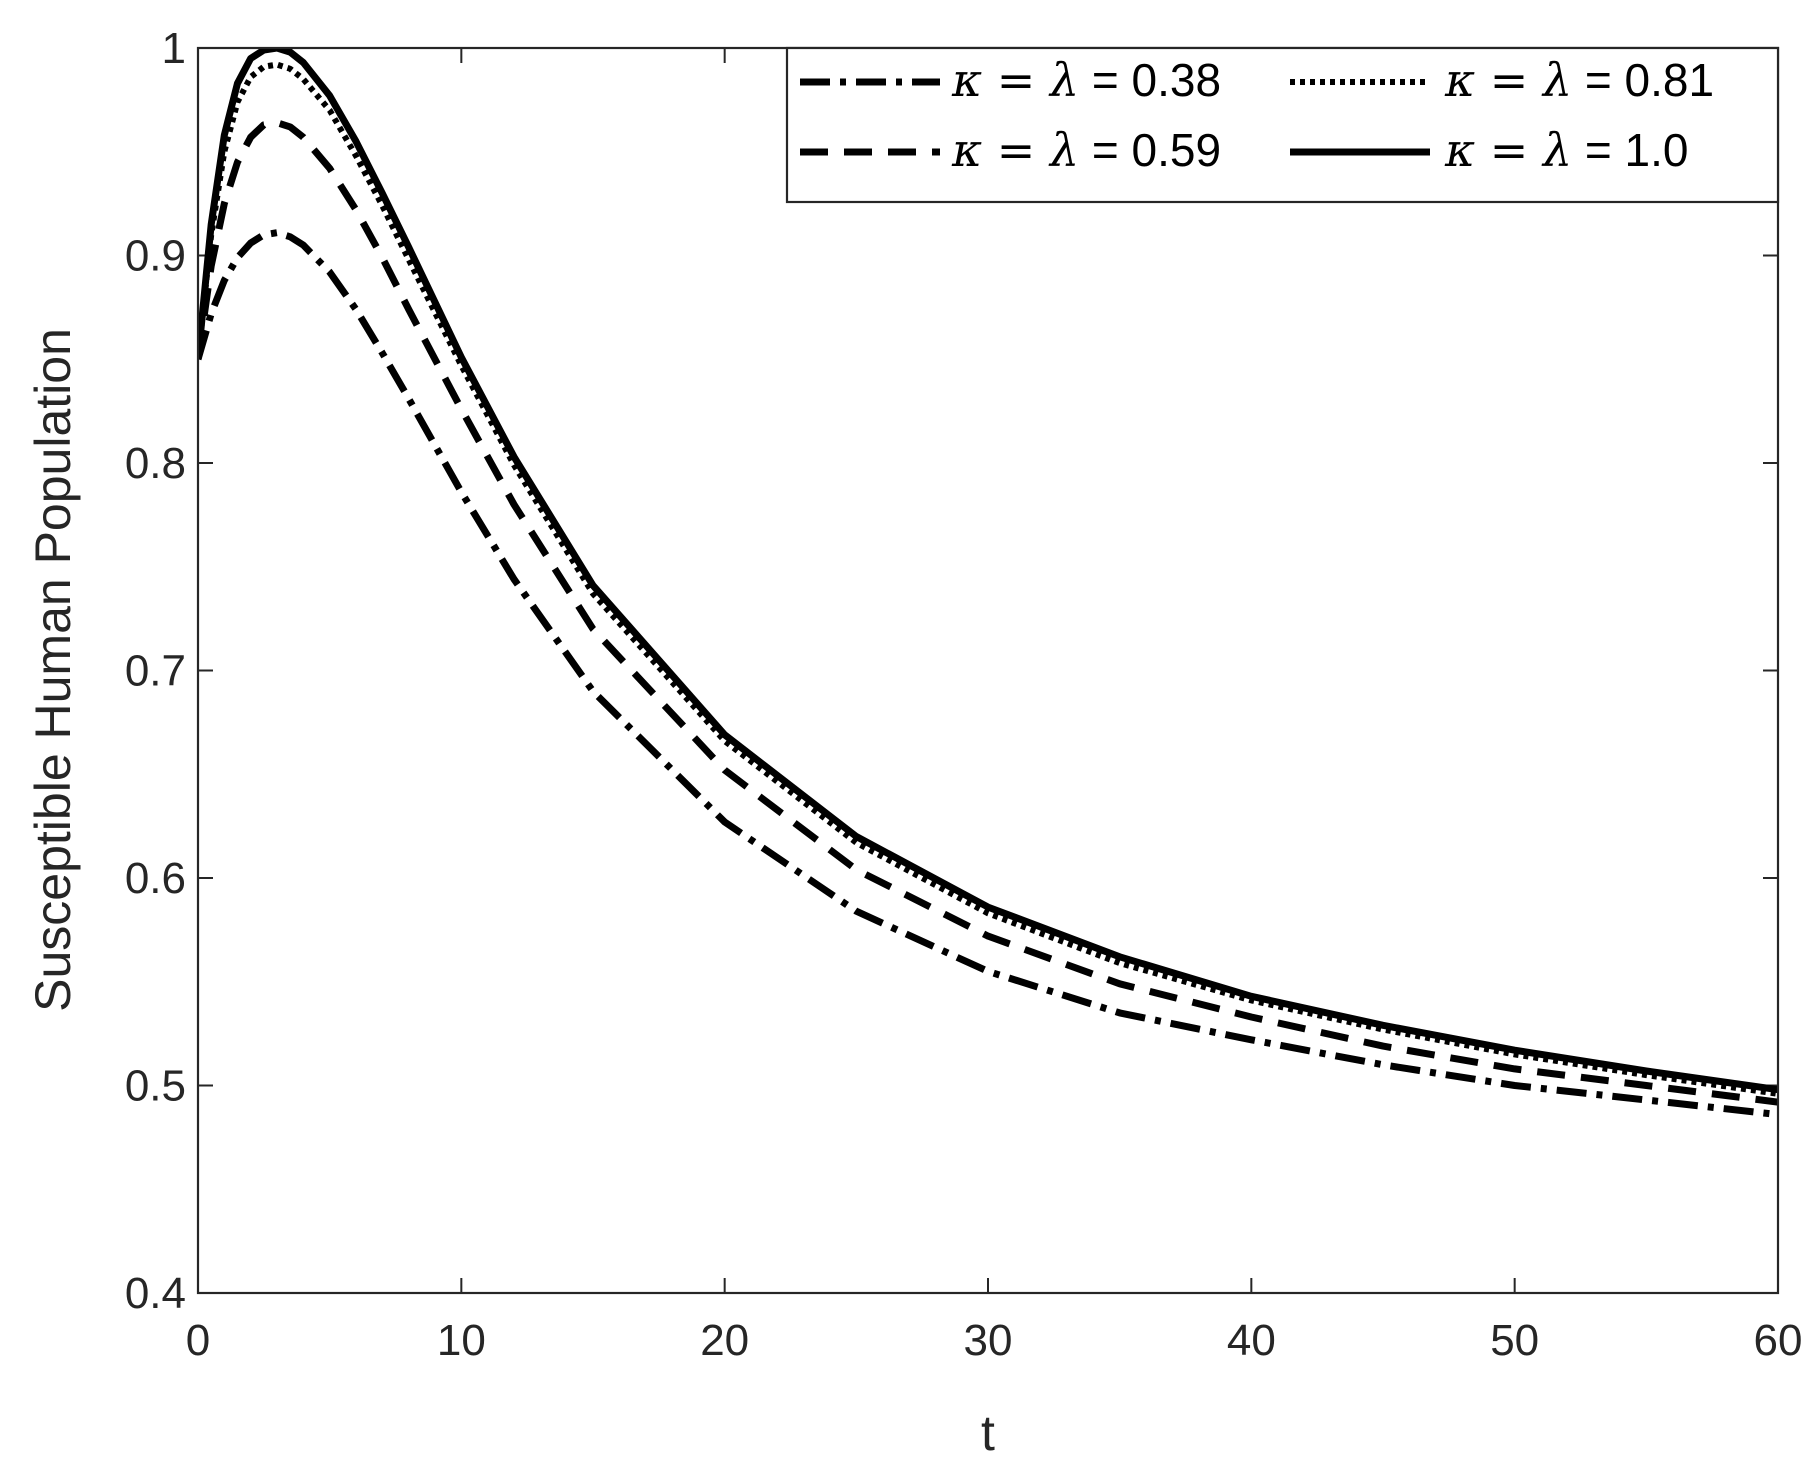 Image resolution: width=1818 pixels, height=1473 pixels. I want to click on y-tick-label: 0.5, so click(155, 1086).